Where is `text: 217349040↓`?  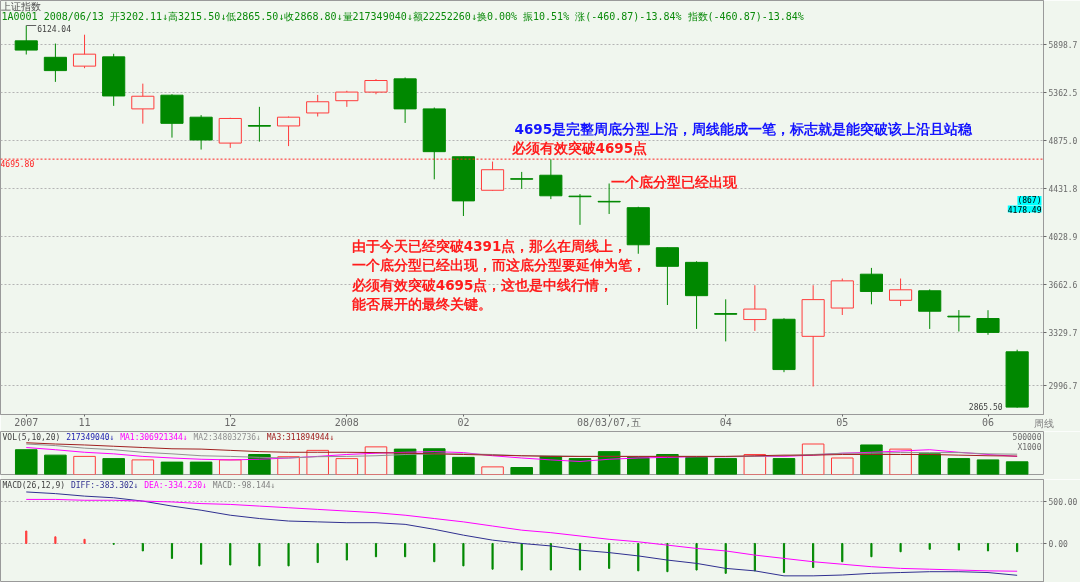
text: 217349040↓ is located at coordinates (90, 437).